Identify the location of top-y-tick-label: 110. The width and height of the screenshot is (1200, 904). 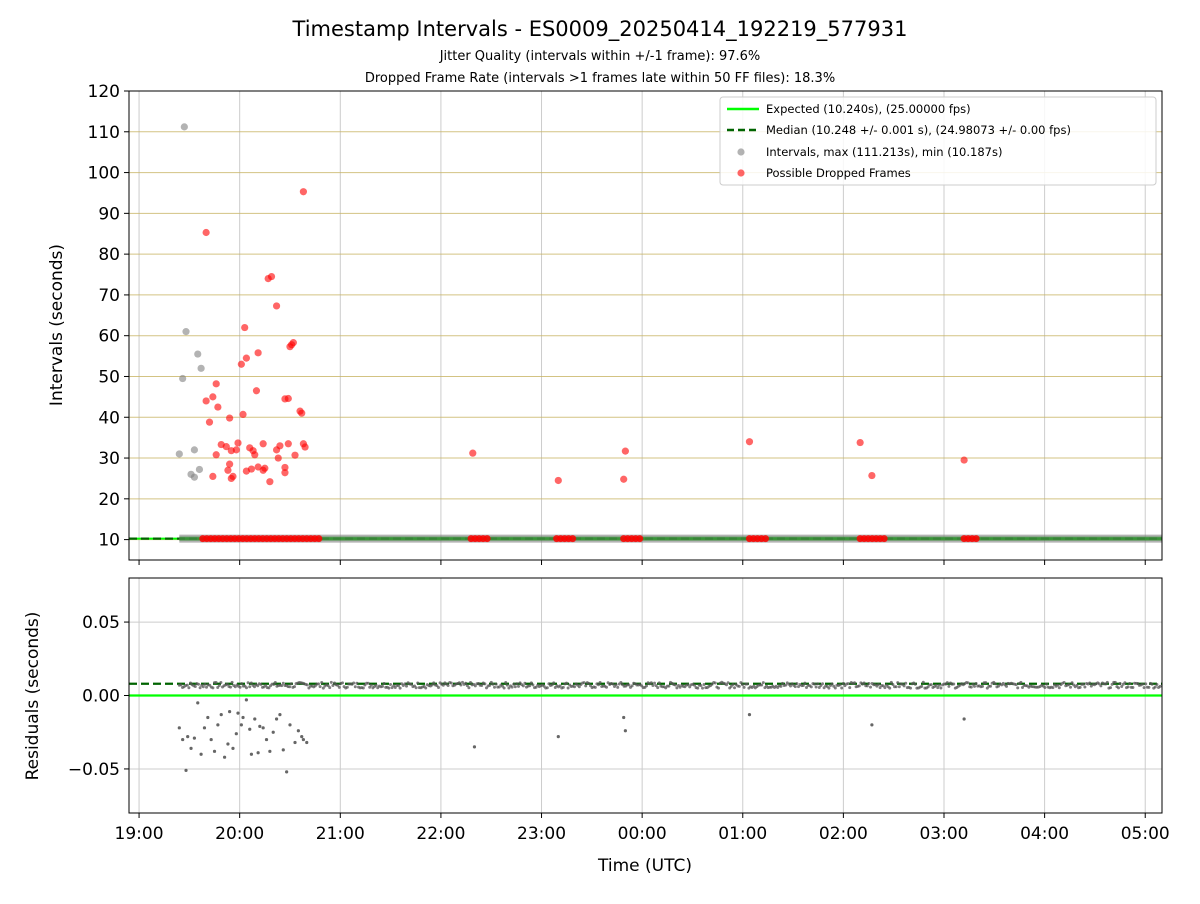
(104, 133).